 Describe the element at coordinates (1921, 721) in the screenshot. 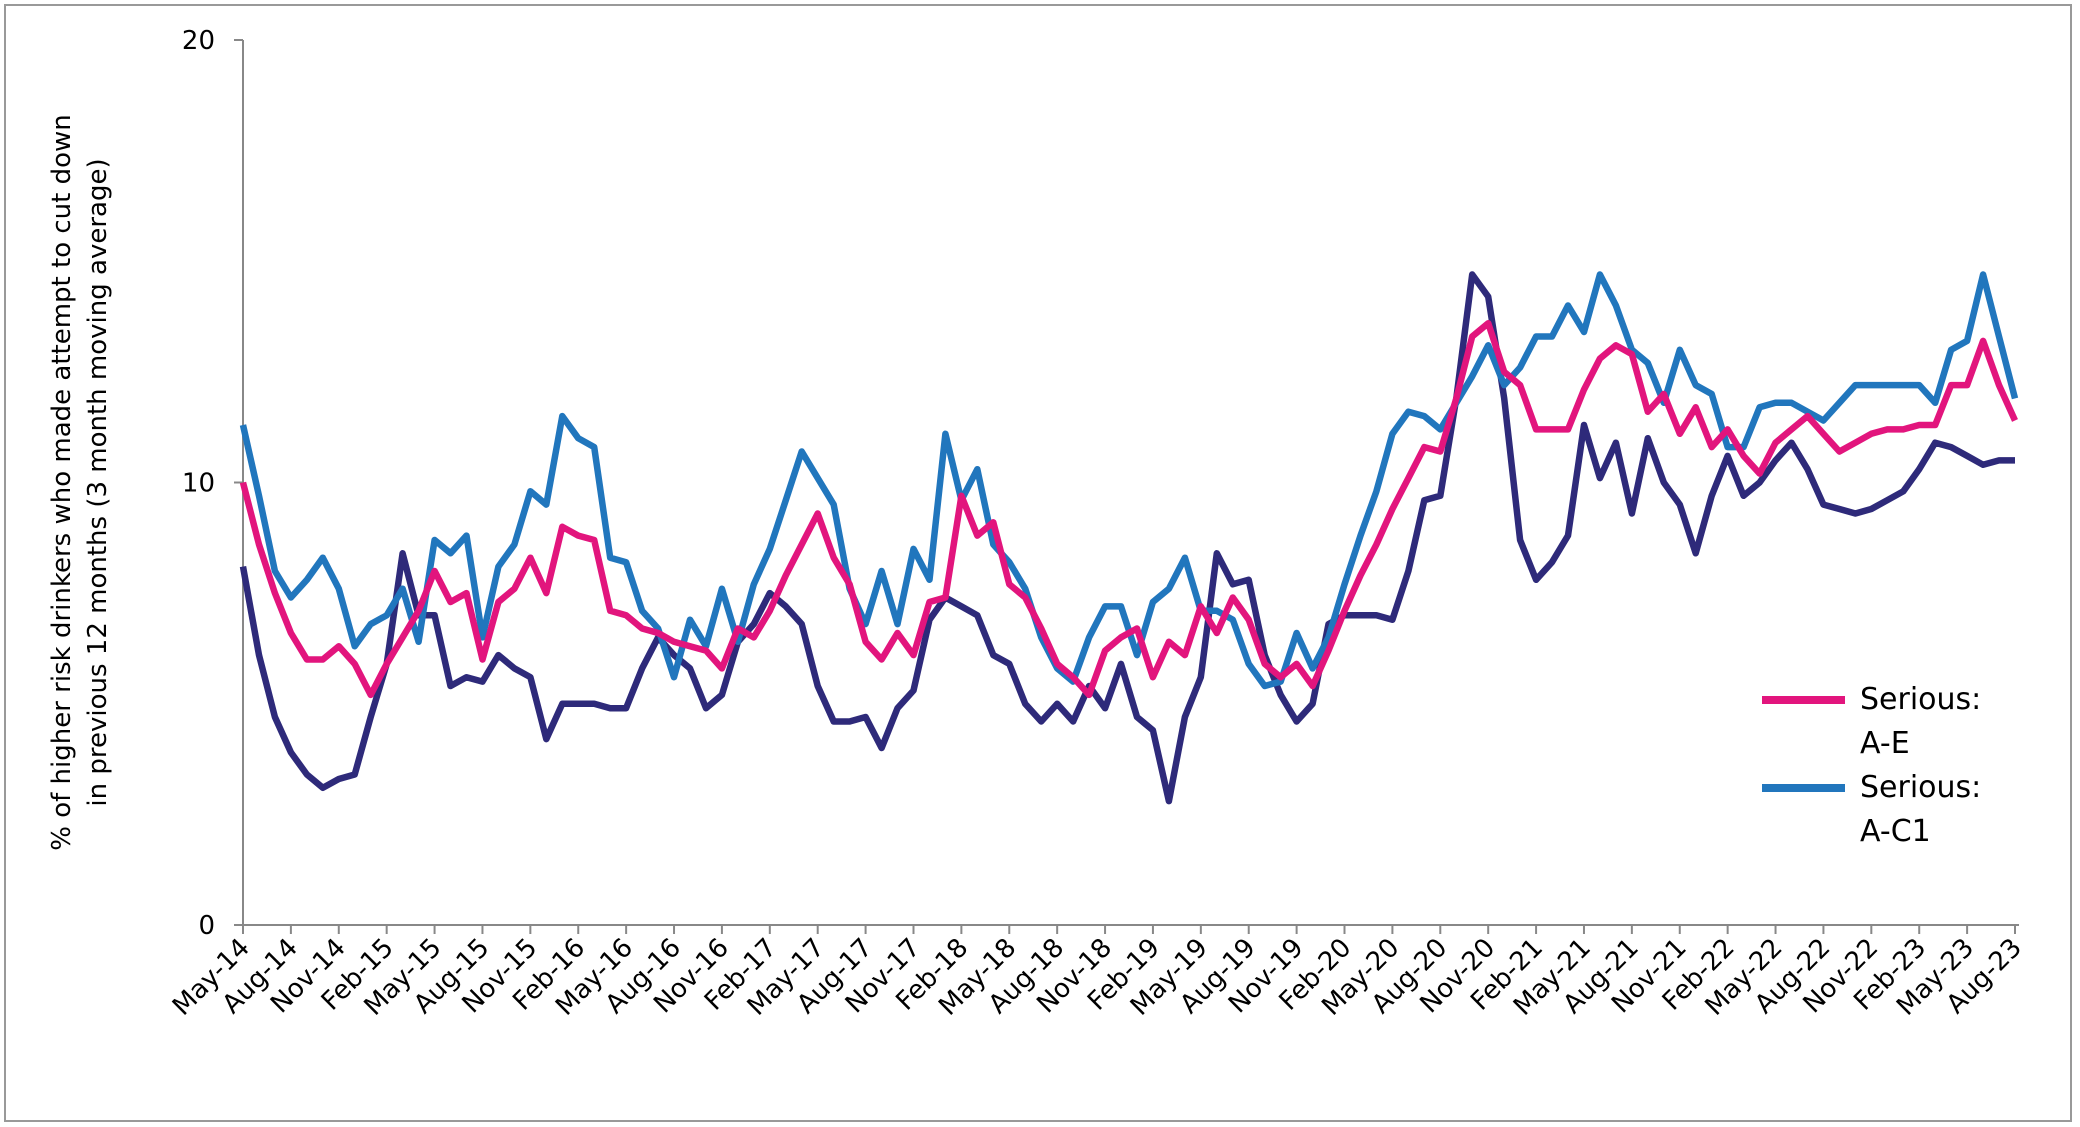

I see `legend-label: Serious: A-E` at that location.